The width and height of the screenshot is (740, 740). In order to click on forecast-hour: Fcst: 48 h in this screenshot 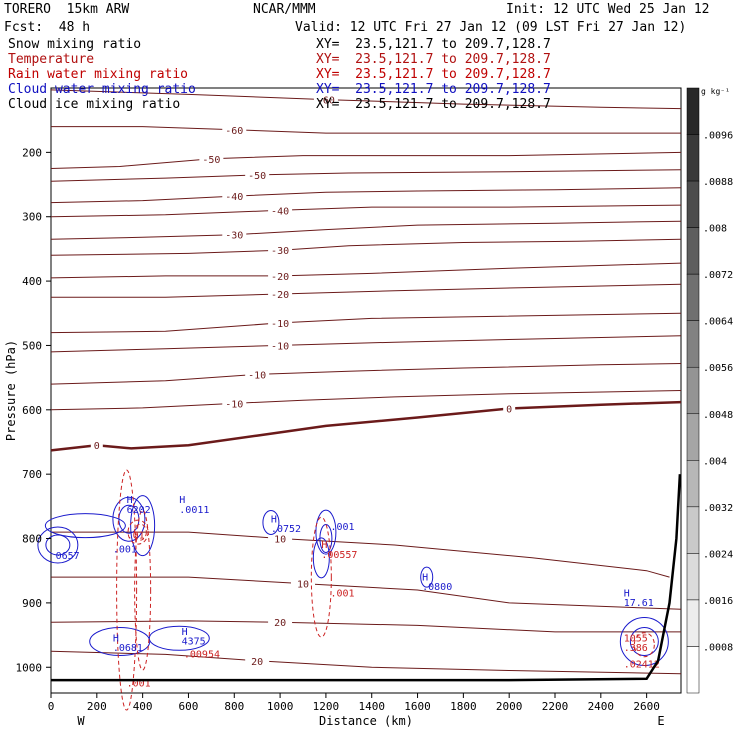, I will do `click(47, 27)`.